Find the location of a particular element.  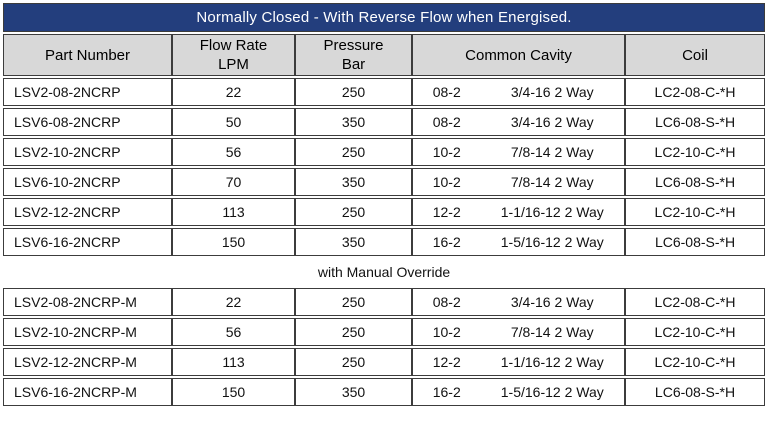

col-header-coil: Coil is located at coordinates (695, 55).